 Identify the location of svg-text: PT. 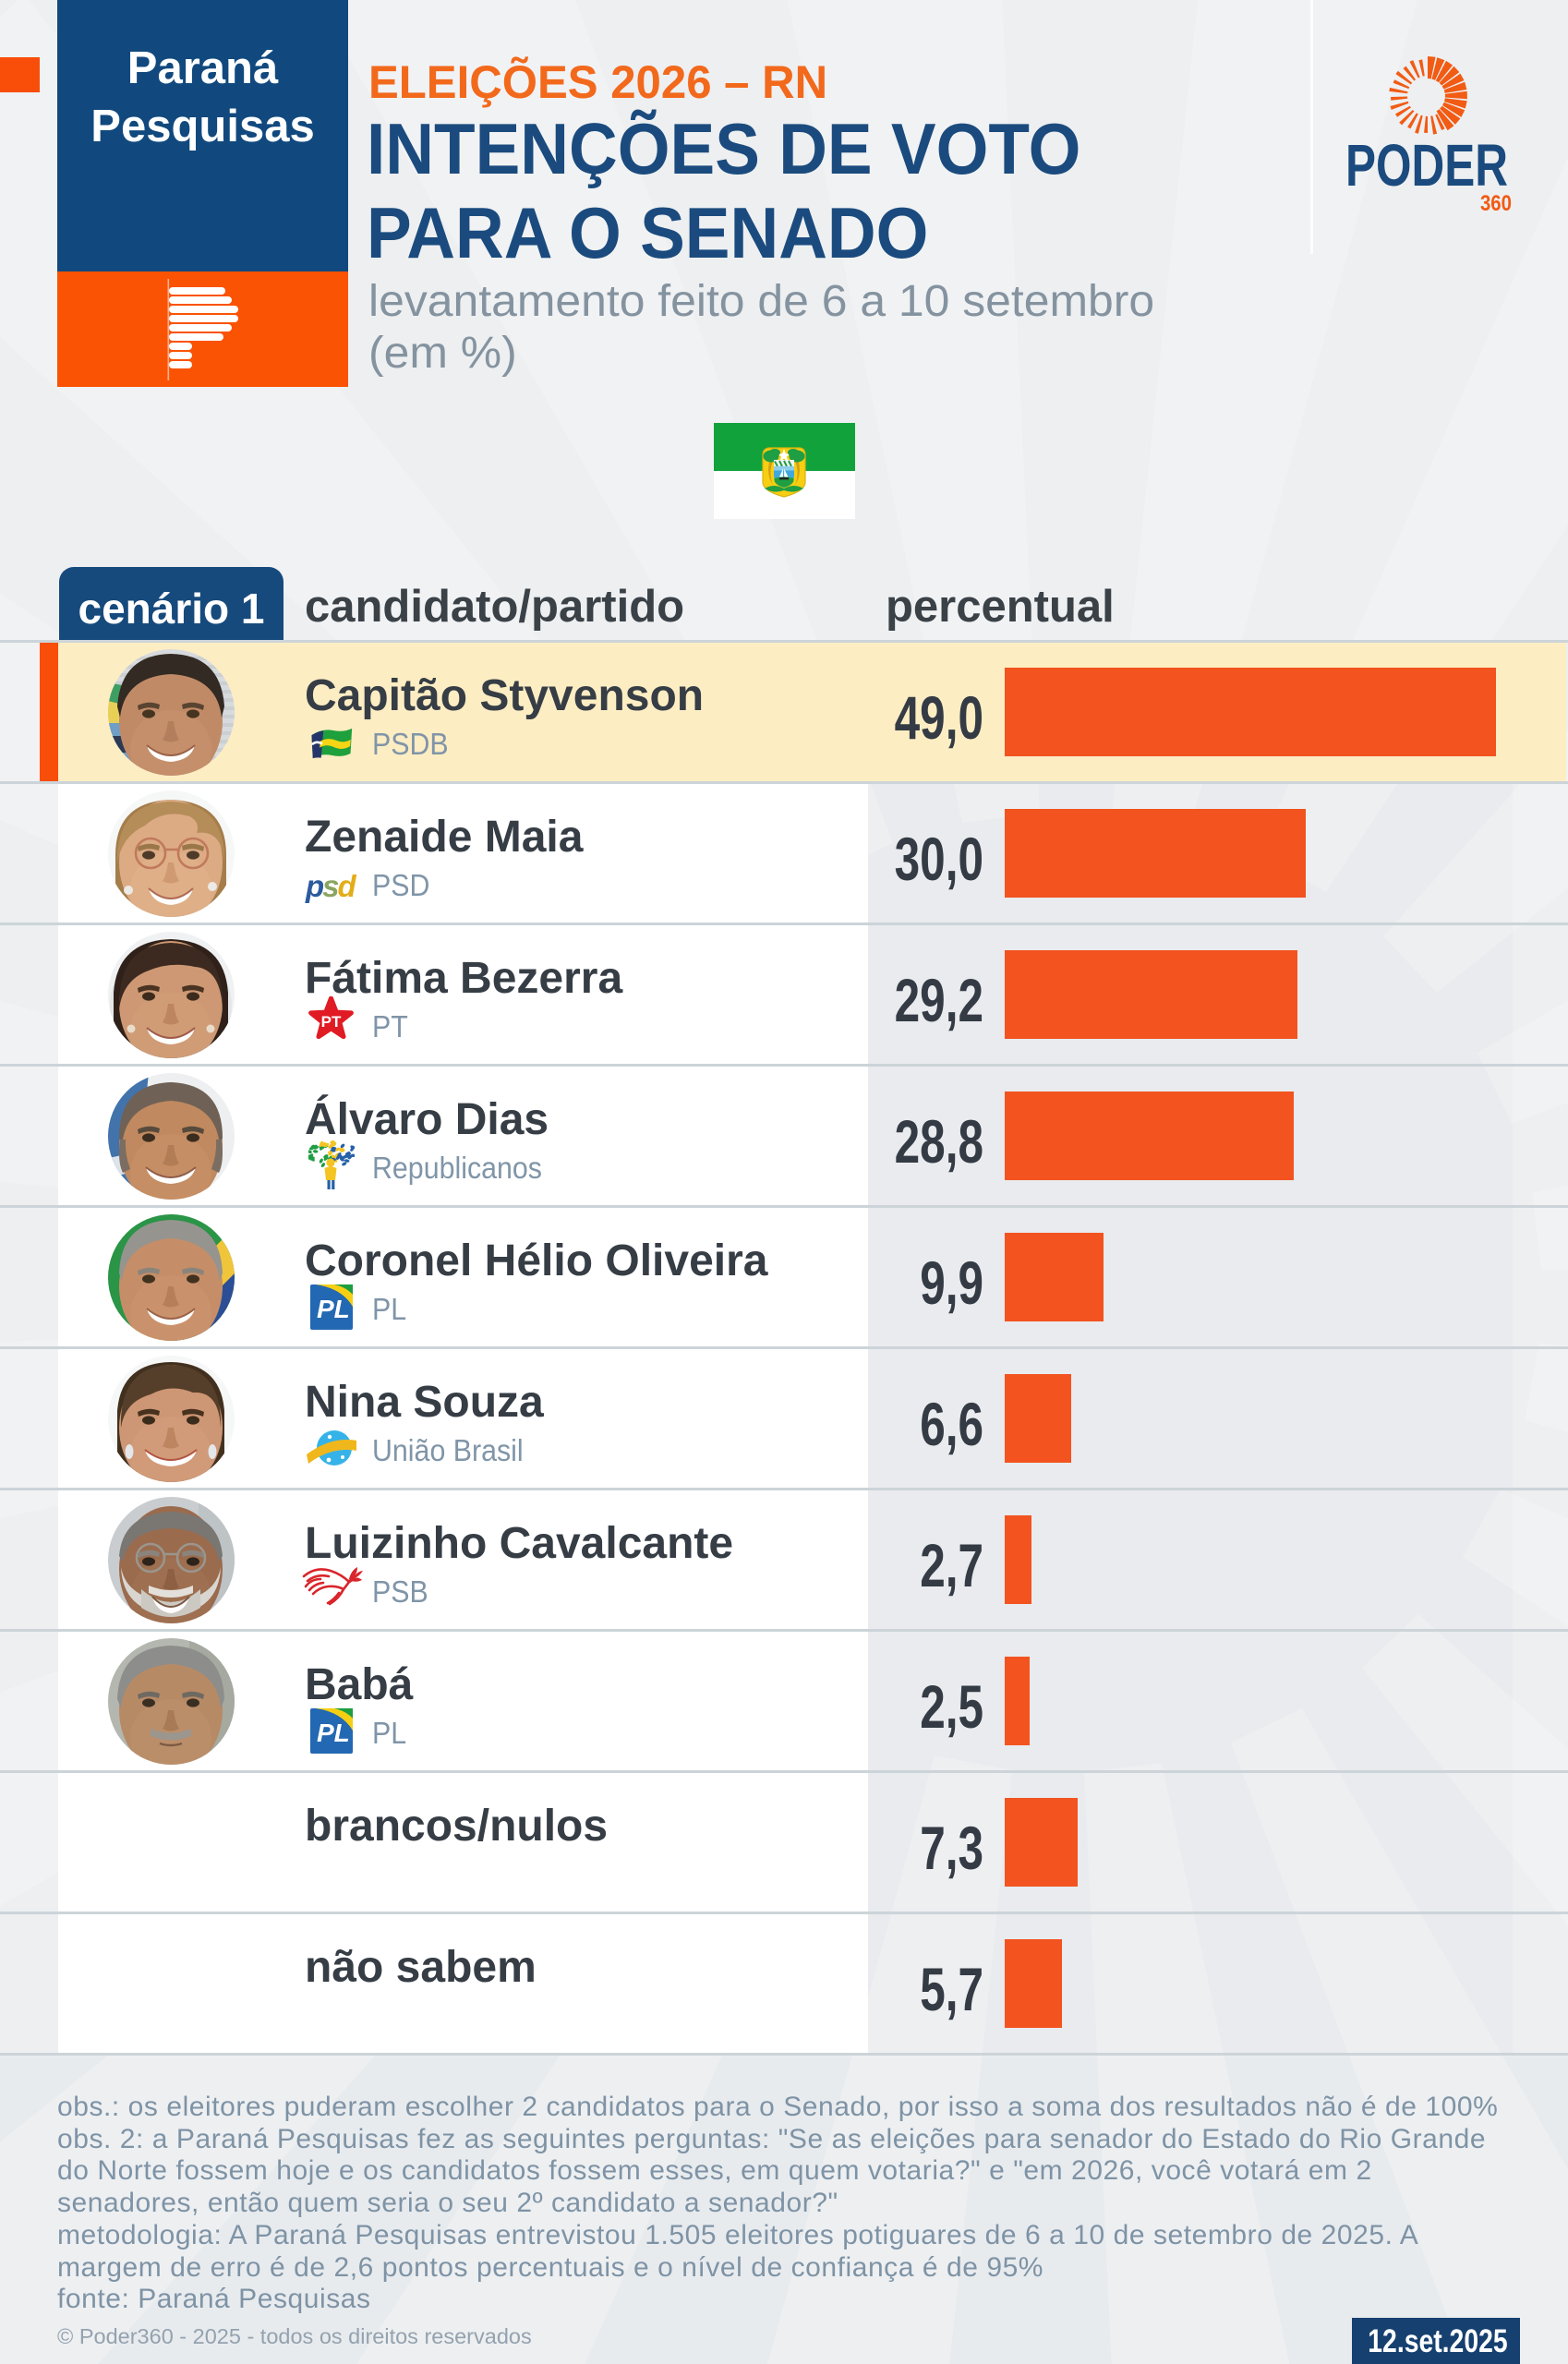
(331, 1022).